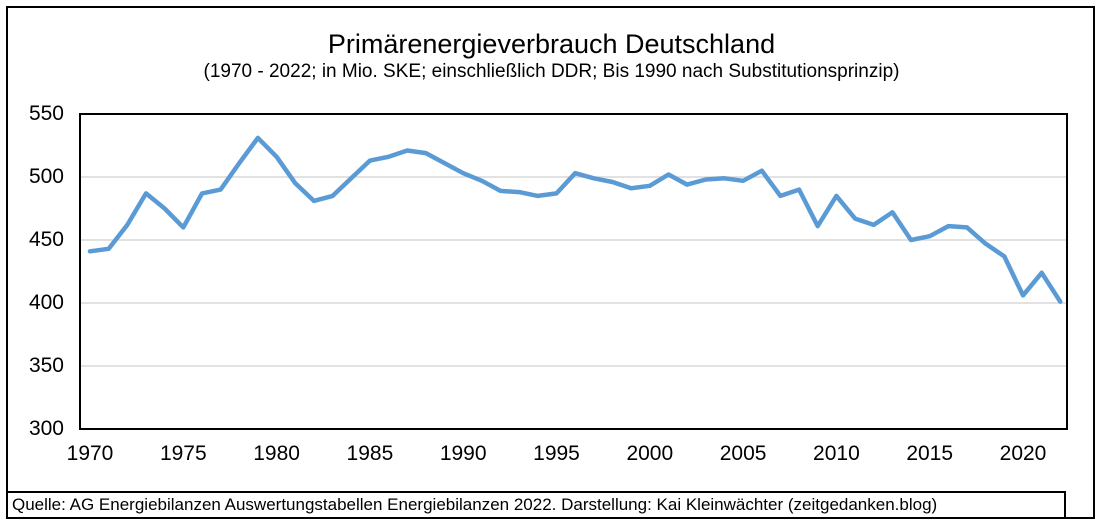  What do you see at coordinates (1023, 453) in the screenshot?
I see `x-tick-label: 2020` at bounding box center [1023, 453].